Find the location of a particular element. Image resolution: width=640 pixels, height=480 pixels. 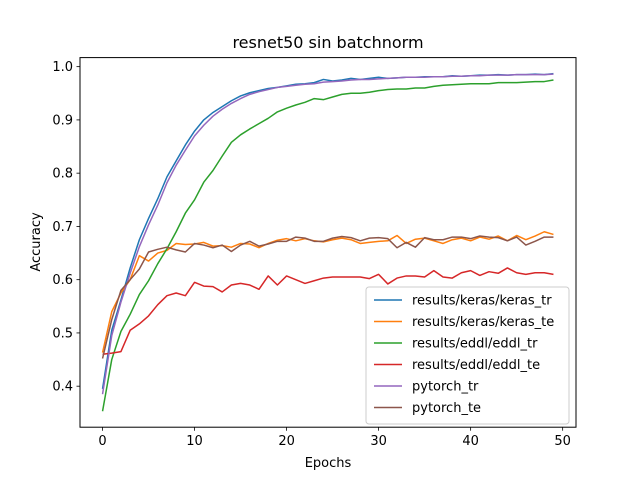

y-axis: 0.4 0.5 0.6 0.7 0.8 0.9 1.0 is located at coordinates (66, 227).